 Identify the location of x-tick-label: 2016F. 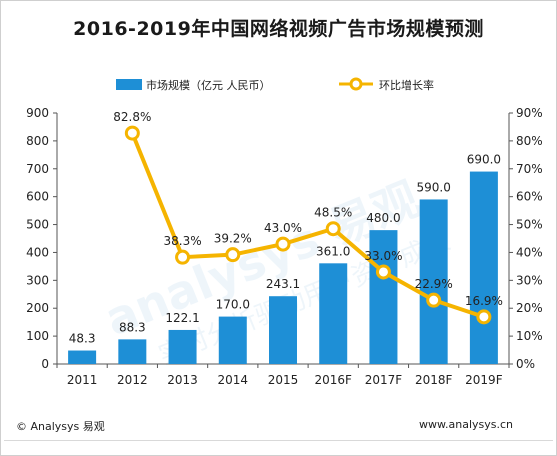
(333, 380).